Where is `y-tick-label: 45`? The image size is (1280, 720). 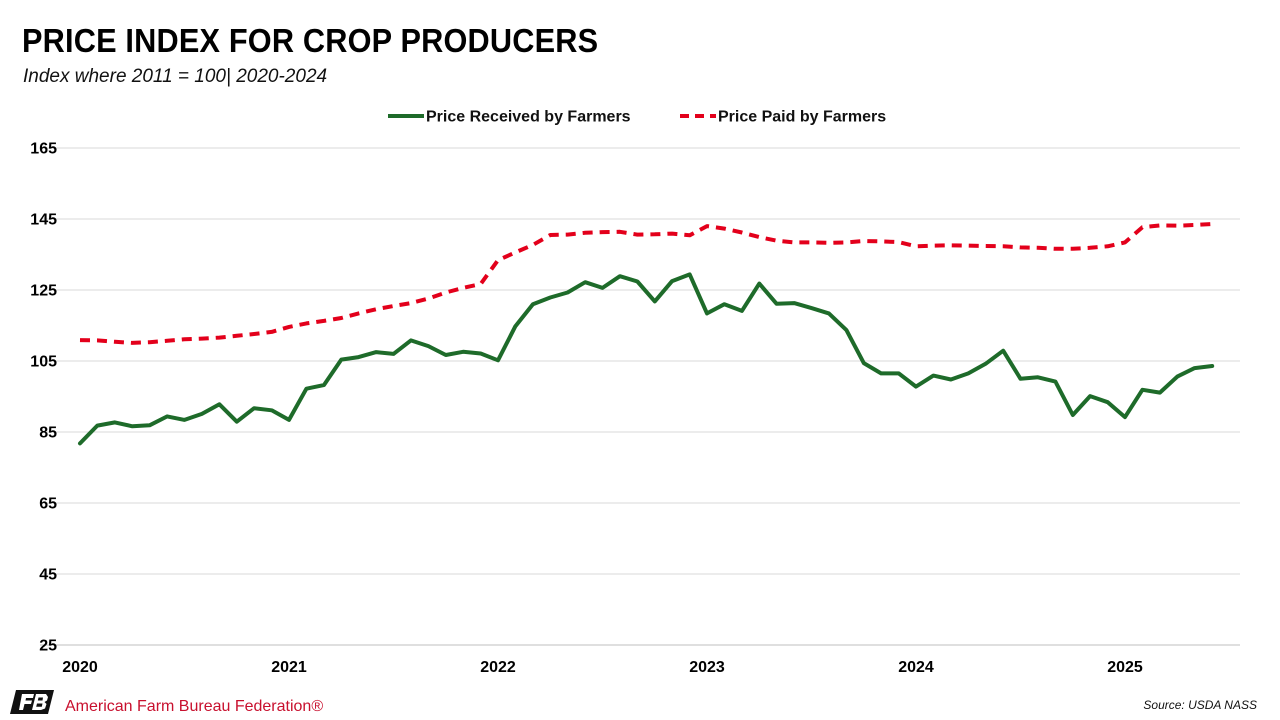 y-tick-label: 45 is located at coordinates (48, 575).